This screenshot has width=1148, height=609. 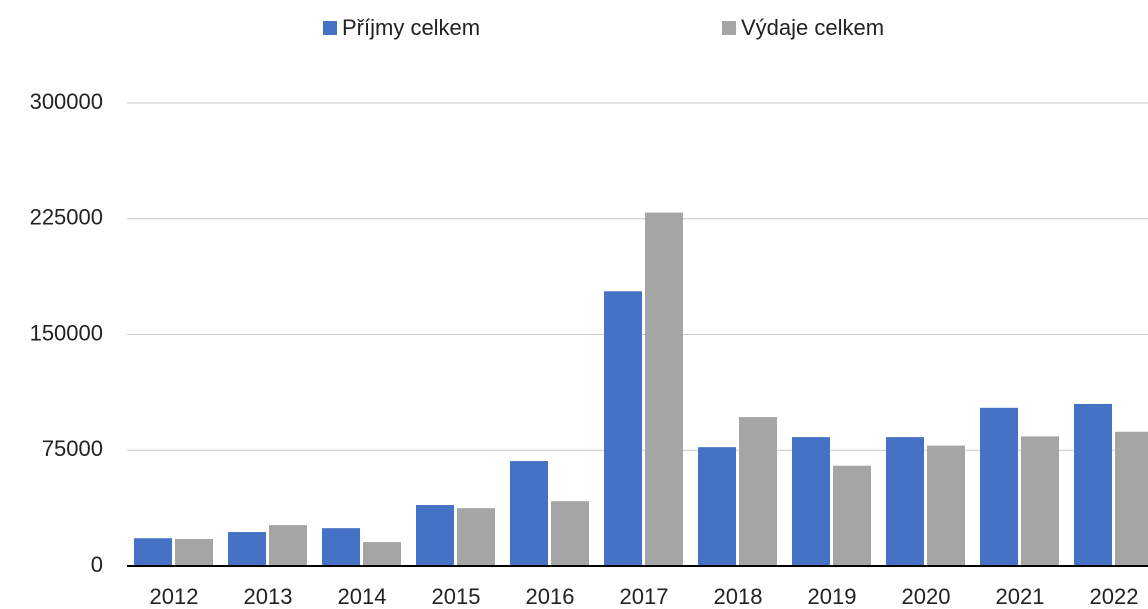 I want to click on x-tick-label: 2019, so click(x=832, y=596).